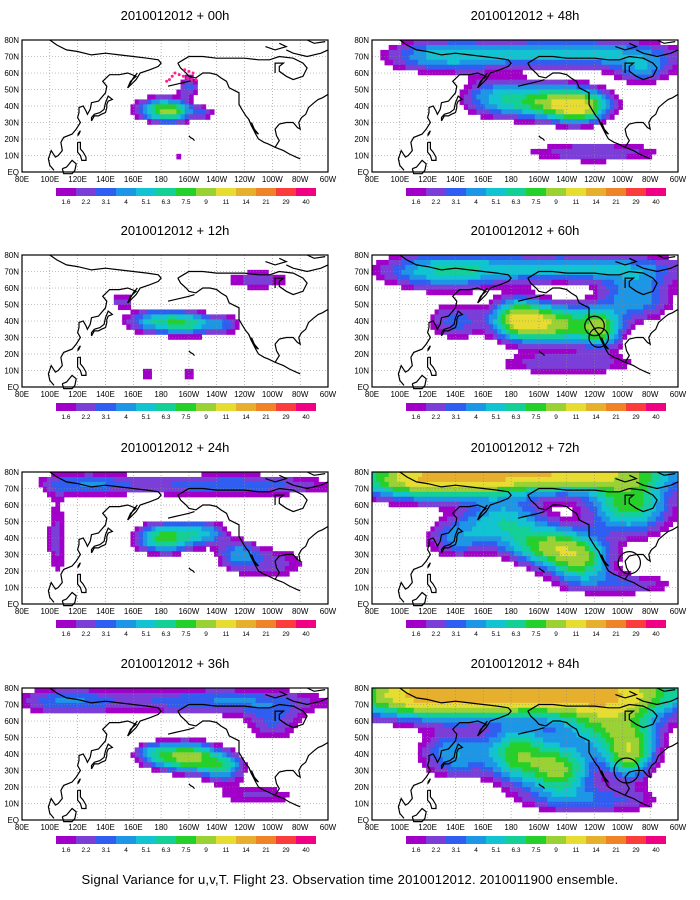  I want to click on colorbar-label: 1.6, so click(415, 202).